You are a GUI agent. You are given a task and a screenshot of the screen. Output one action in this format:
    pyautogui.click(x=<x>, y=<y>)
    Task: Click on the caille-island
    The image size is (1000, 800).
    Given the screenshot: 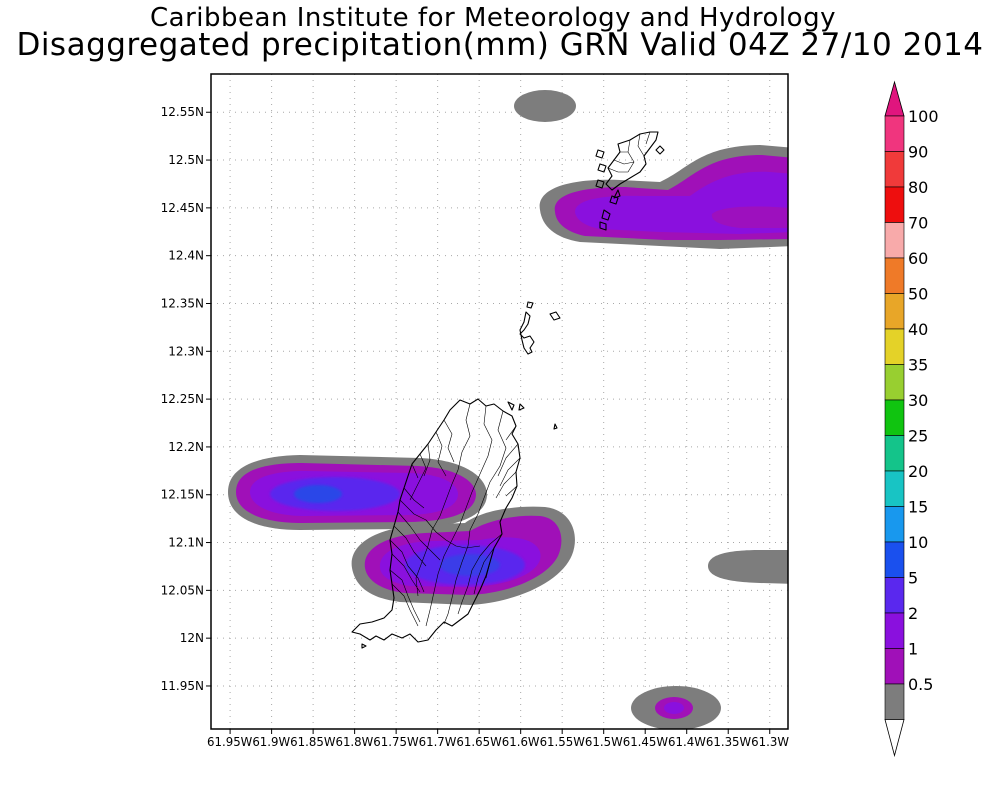 What is the action you would take?
    pyautogui.click(x=530, y=305)
    